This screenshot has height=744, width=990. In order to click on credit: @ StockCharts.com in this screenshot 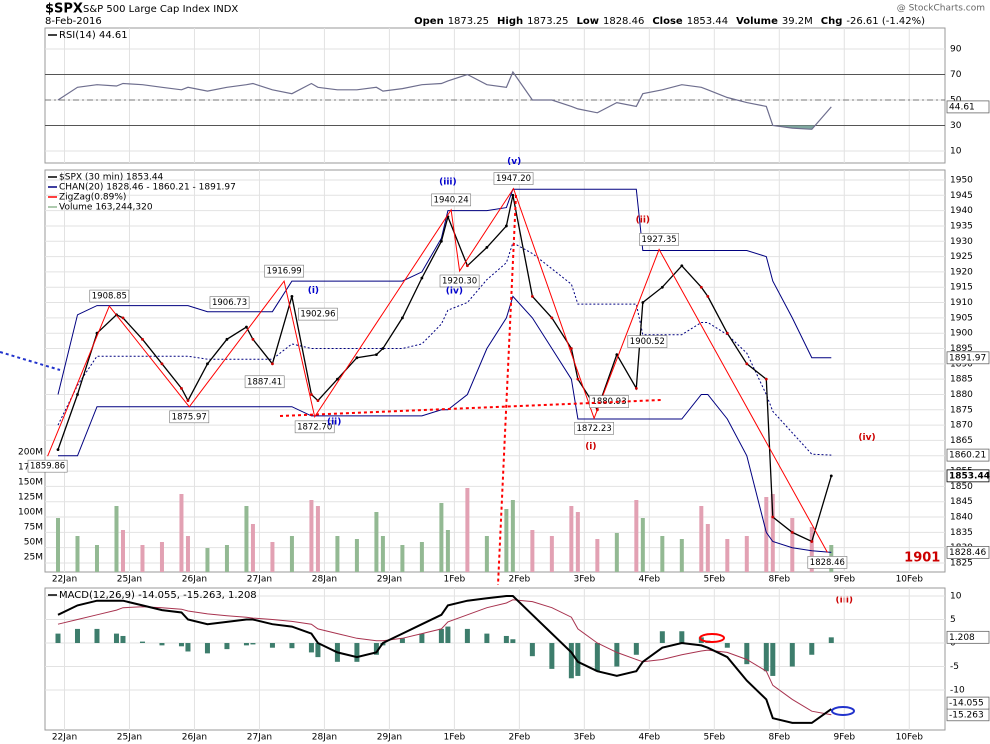, I will do `click(941, 9)`.